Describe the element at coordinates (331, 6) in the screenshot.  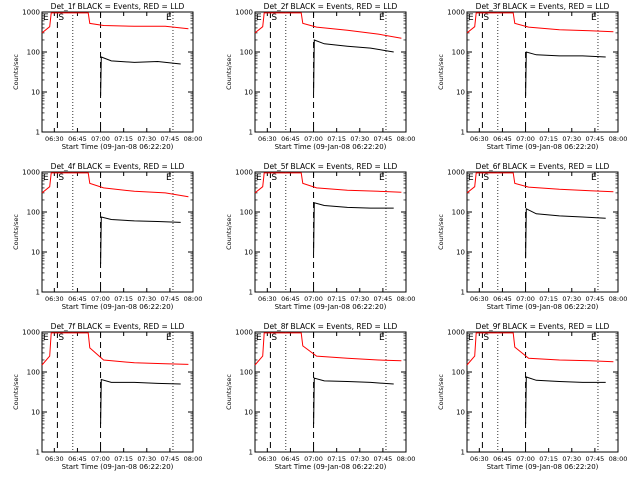
I see `chart-title: Det_2f BLACK = Events, RED = LLD` at that location.